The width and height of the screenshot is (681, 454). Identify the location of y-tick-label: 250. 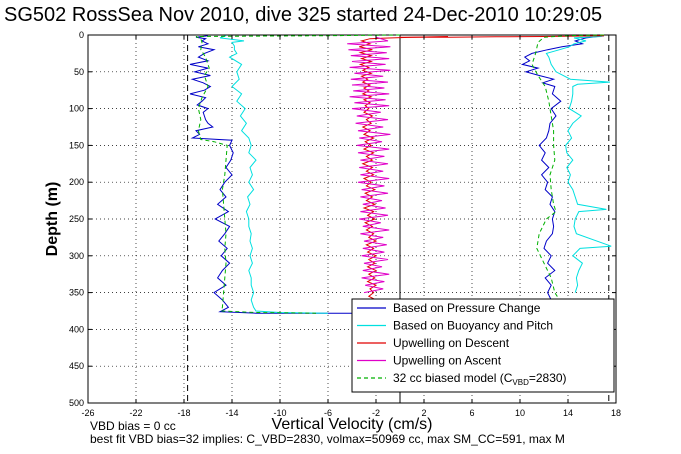
(76, 219).